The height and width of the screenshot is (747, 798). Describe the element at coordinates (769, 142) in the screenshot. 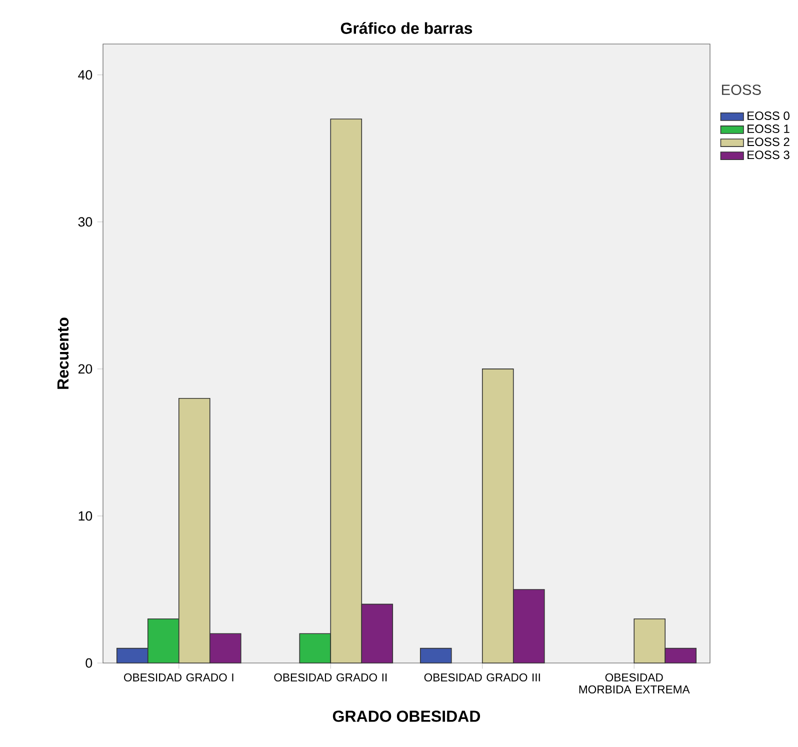

I see `legend-label: EOSS 2` at that location.